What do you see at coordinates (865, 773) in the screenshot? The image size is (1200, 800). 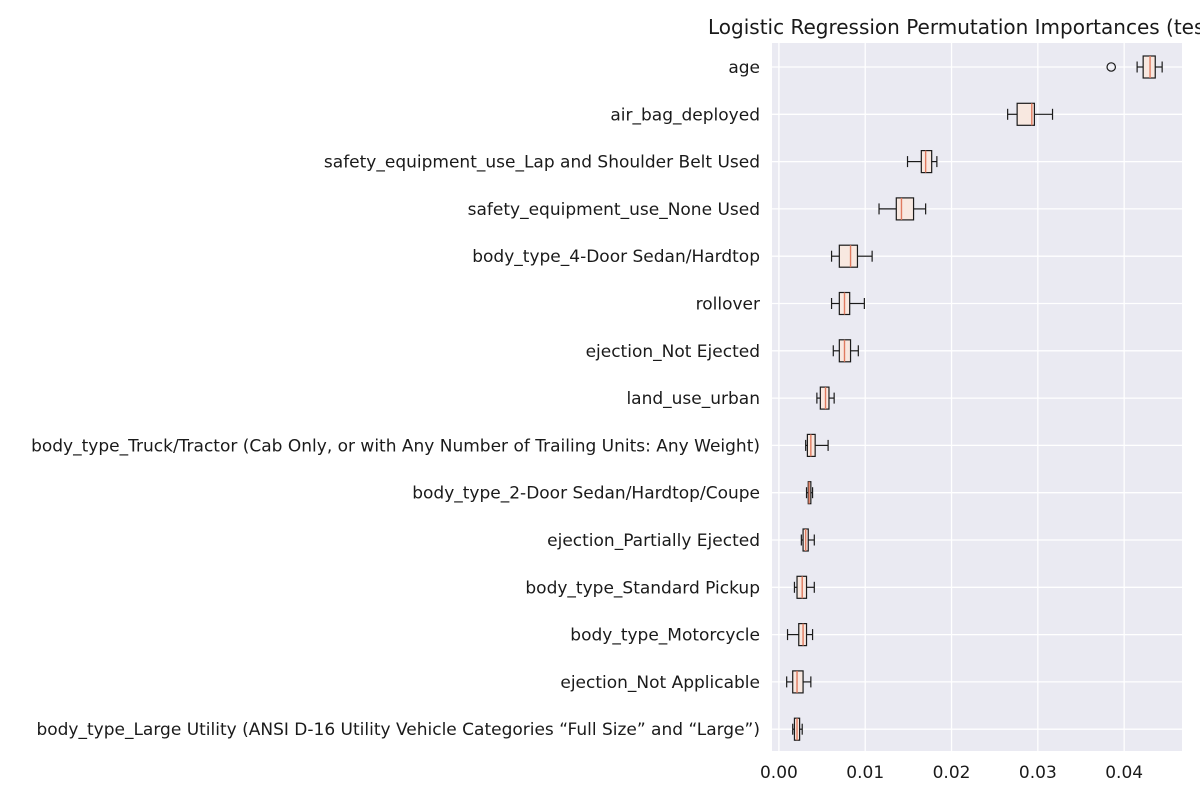 I see `x-tick-label: 0.01` at bounding box center [865, 773].